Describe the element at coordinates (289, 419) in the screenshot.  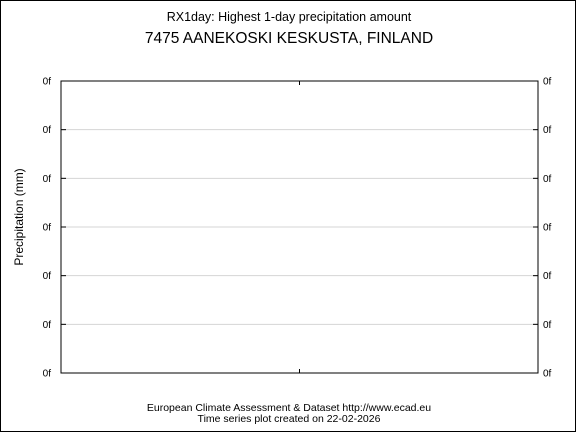
I see `footer-created: Time series plot created on 22-02-2026` at that location.